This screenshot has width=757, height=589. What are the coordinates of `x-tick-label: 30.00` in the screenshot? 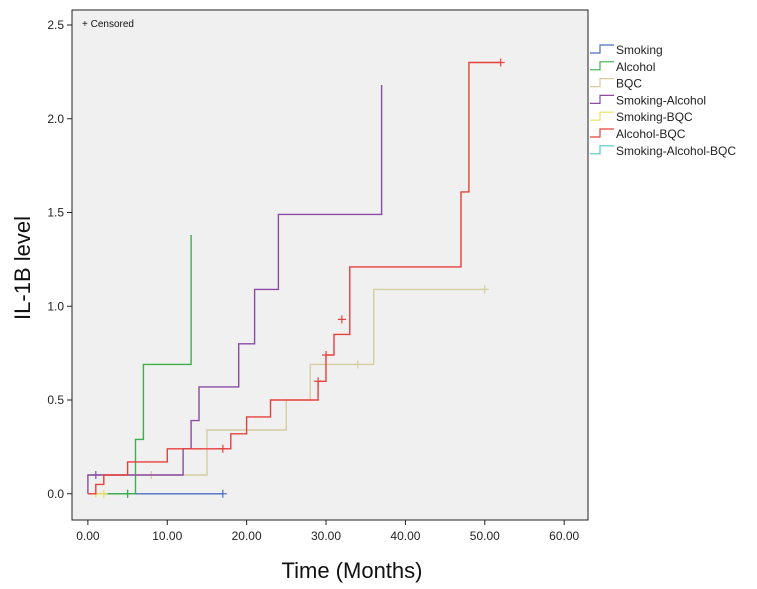 It's located at (326, 536).